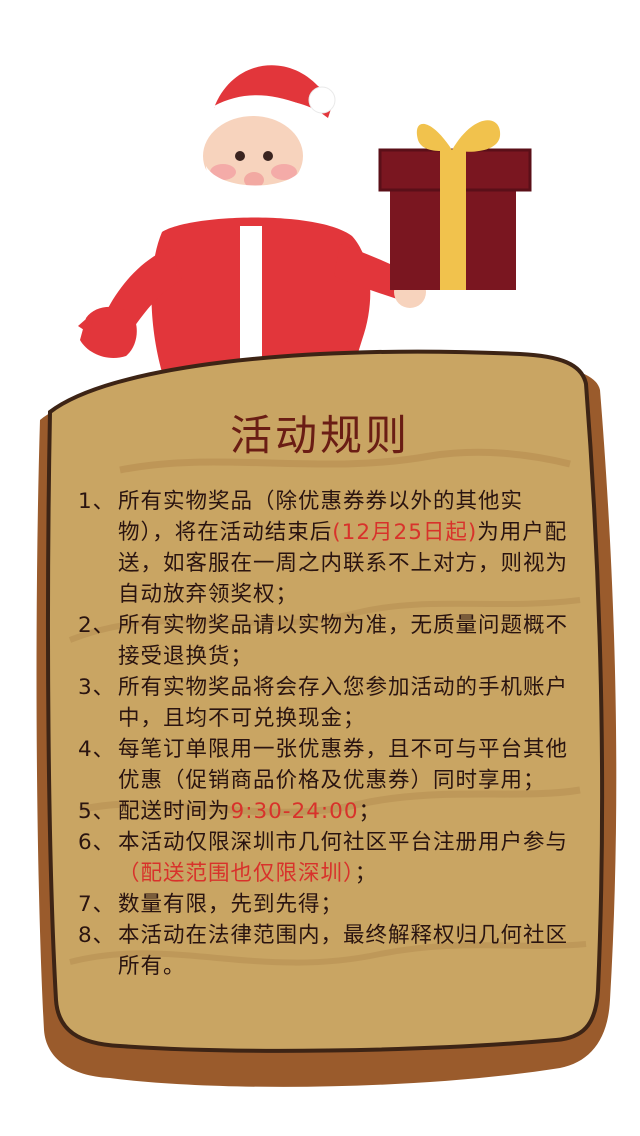 The image size is (640, 1136). I want to click on rule-item: 7、 数量有限，先到先得；, so click(328, 904).